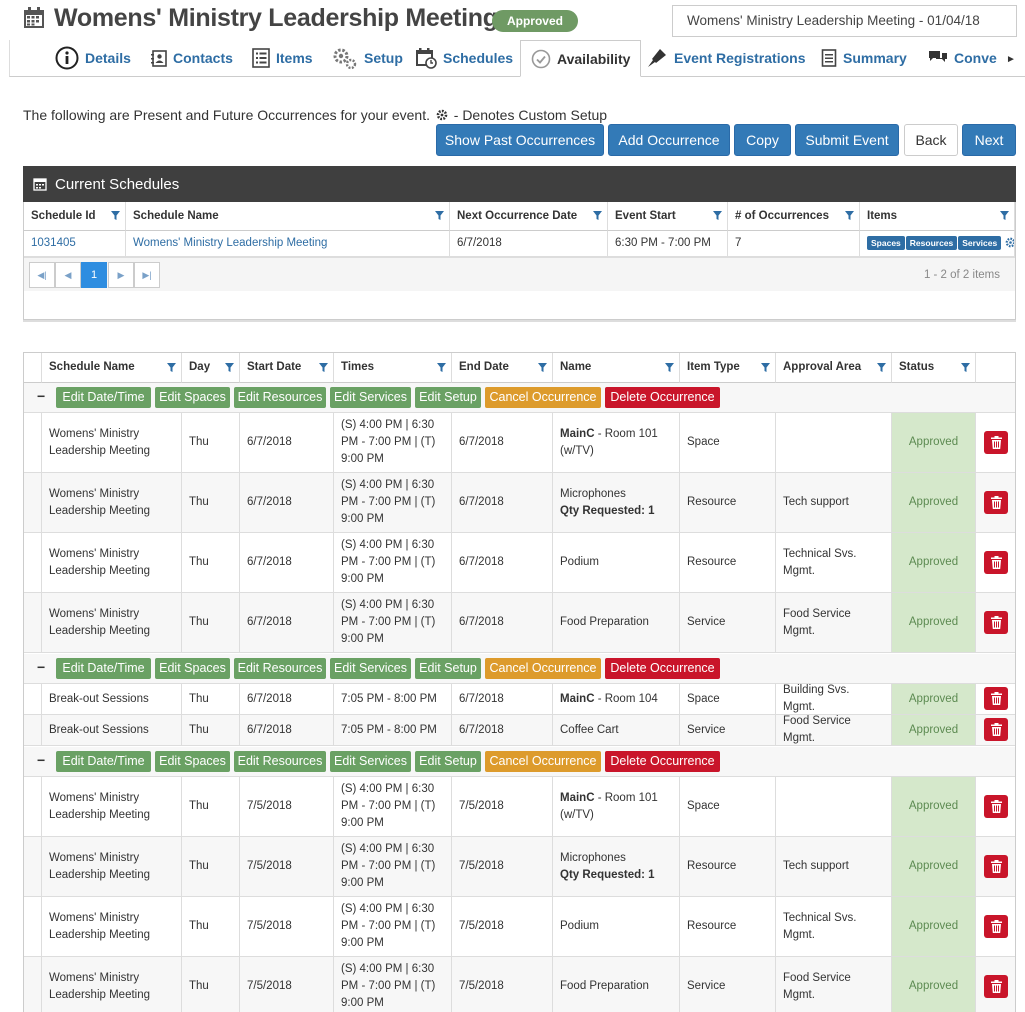 This screenshot has height=1012, width=1025. I want to click on item-badge: Services, so click(980, 243).